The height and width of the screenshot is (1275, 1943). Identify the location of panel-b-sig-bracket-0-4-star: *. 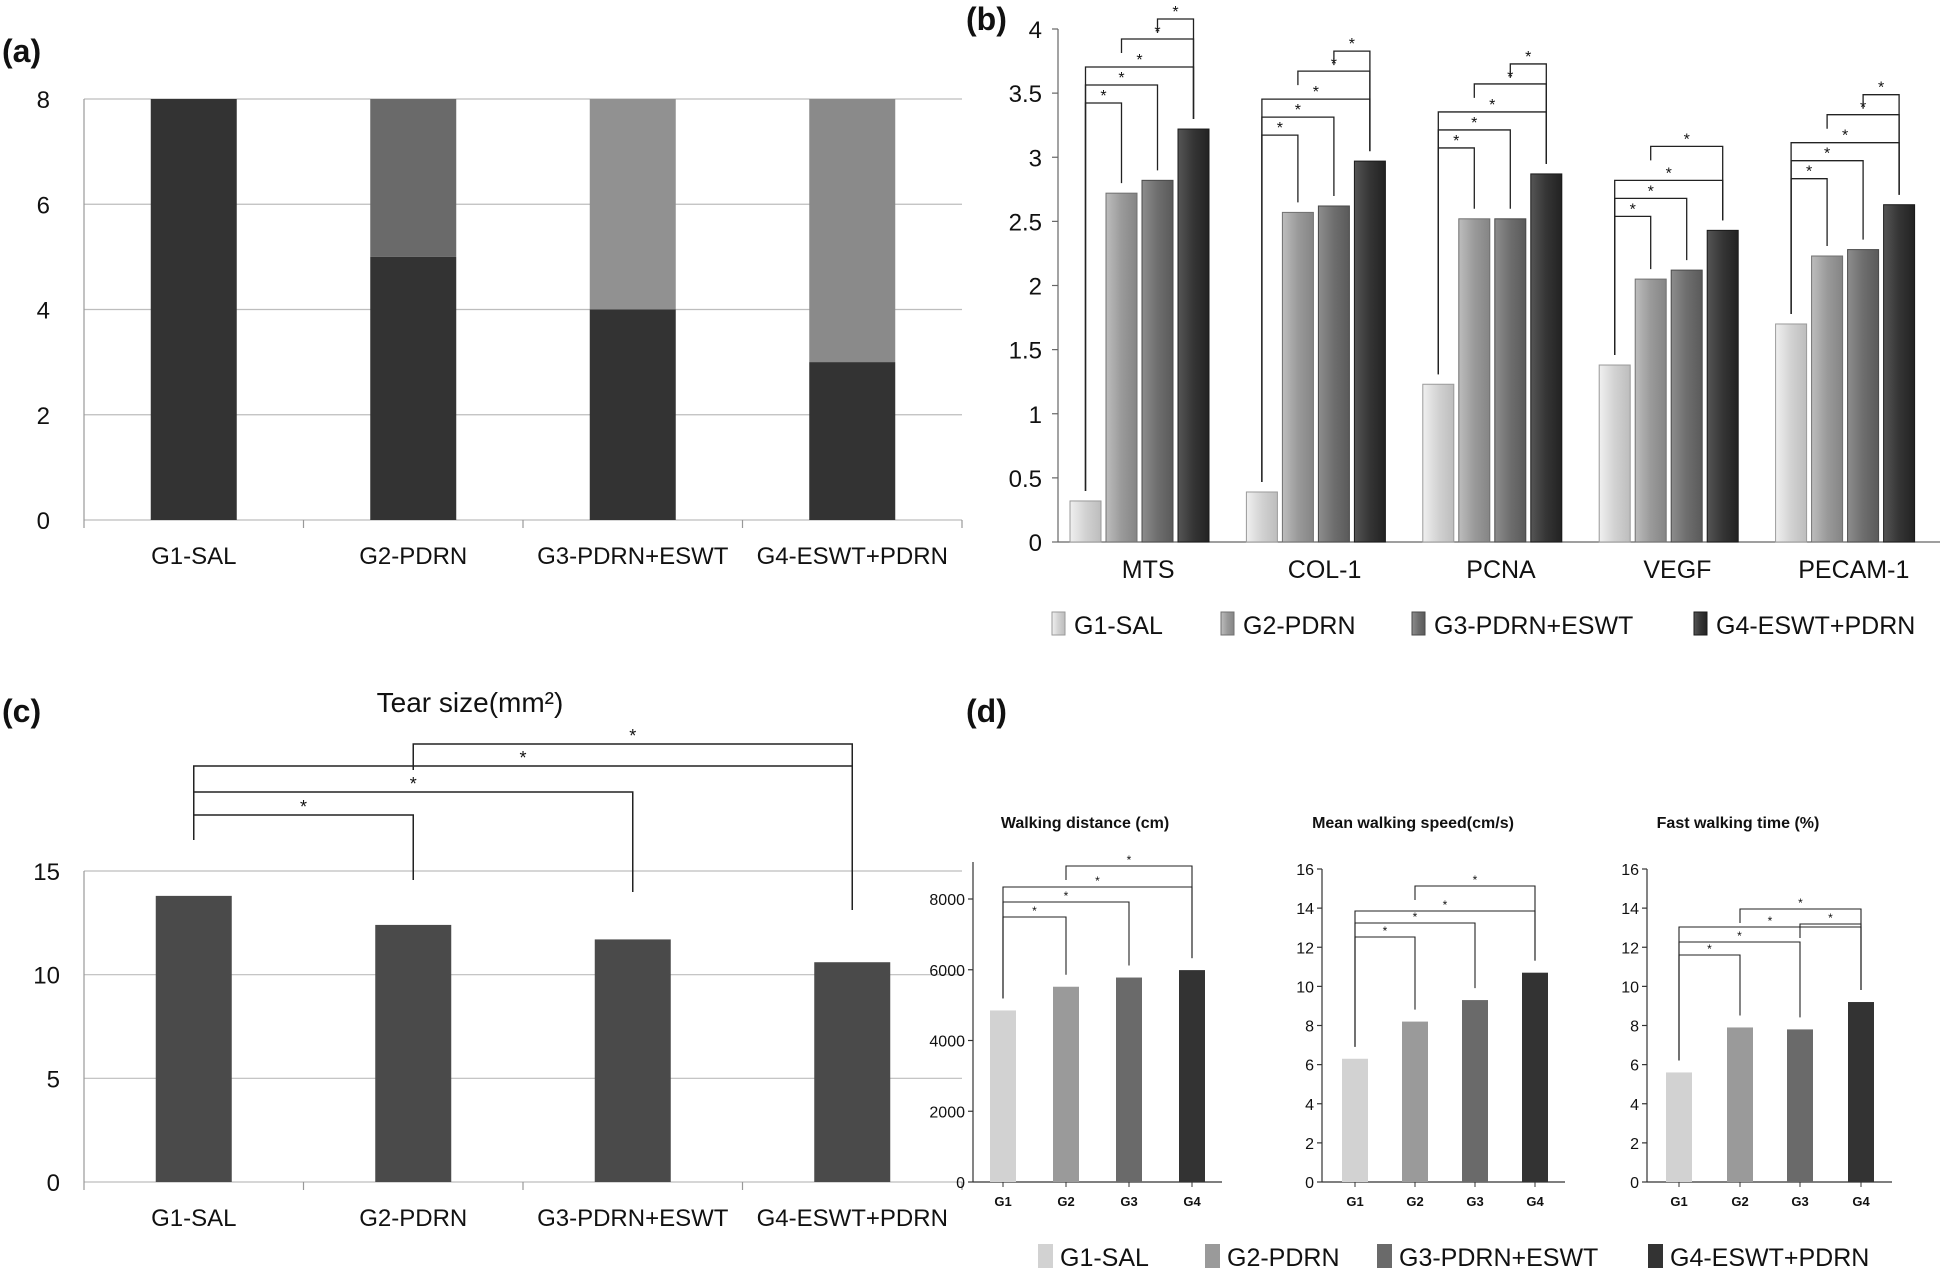
(1175, 12).